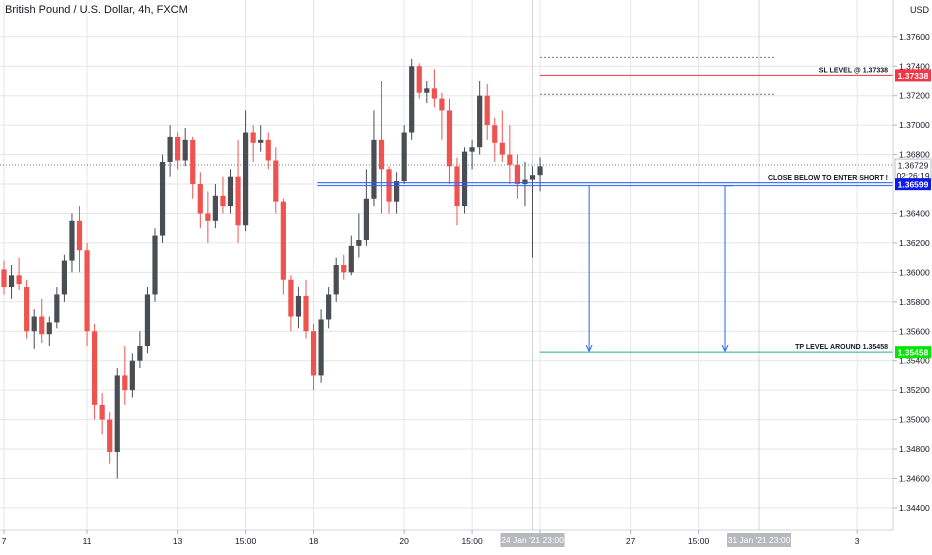 This screenshot has height=555, width=932. What do you see at coordinates (178, 541) in the screenshot?
I see `time-tick-label: 13` at bounding box center [178, 541].